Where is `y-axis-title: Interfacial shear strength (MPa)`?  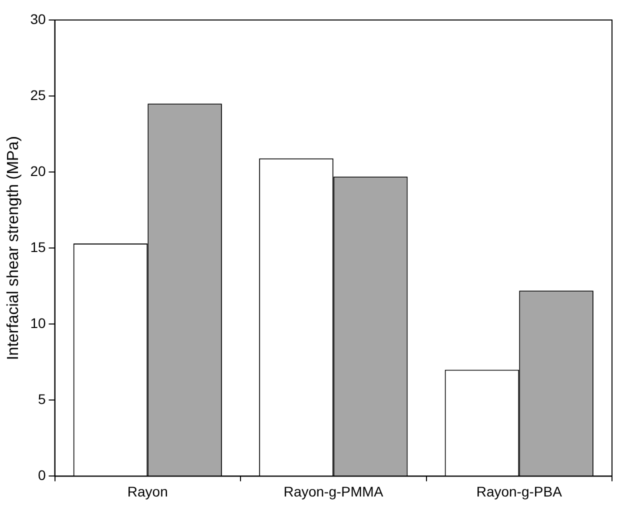
y-axis-title: Interfacial shear strength (MPa) is located at coordinates (13, 248).